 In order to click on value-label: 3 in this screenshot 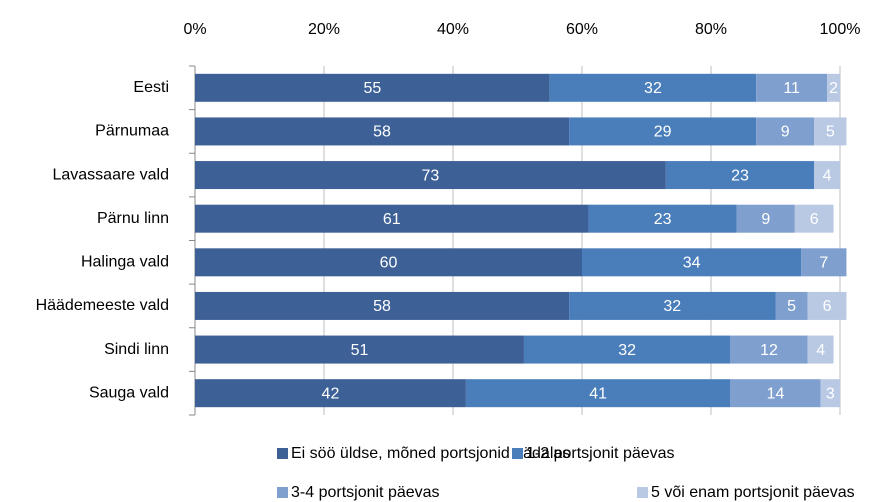, I will do `click(830, 393)`.